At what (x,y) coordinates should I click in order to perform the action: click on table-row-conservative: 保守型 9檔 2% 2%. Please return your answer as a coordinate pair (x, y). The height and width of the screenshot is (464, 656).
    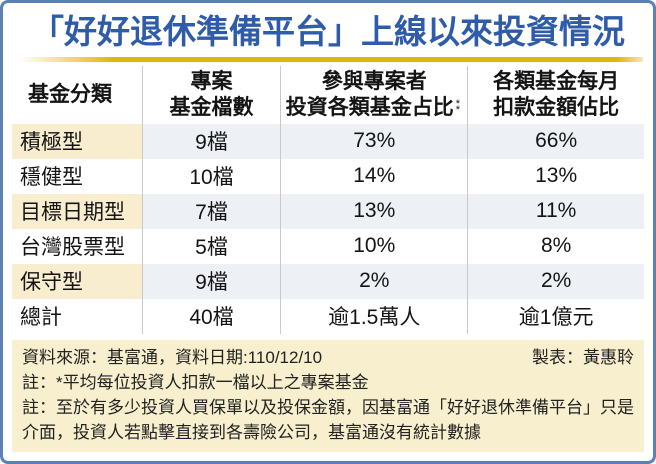
    Looking at the image, I should click on (328, 281).